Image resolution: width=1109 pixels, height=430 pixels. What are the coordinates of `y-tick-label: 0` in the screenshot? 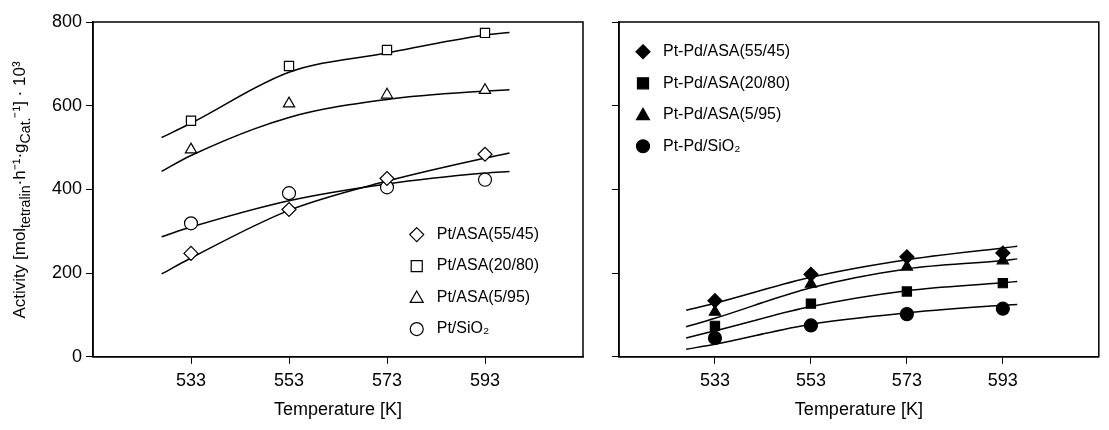 It's located at (76, 355).